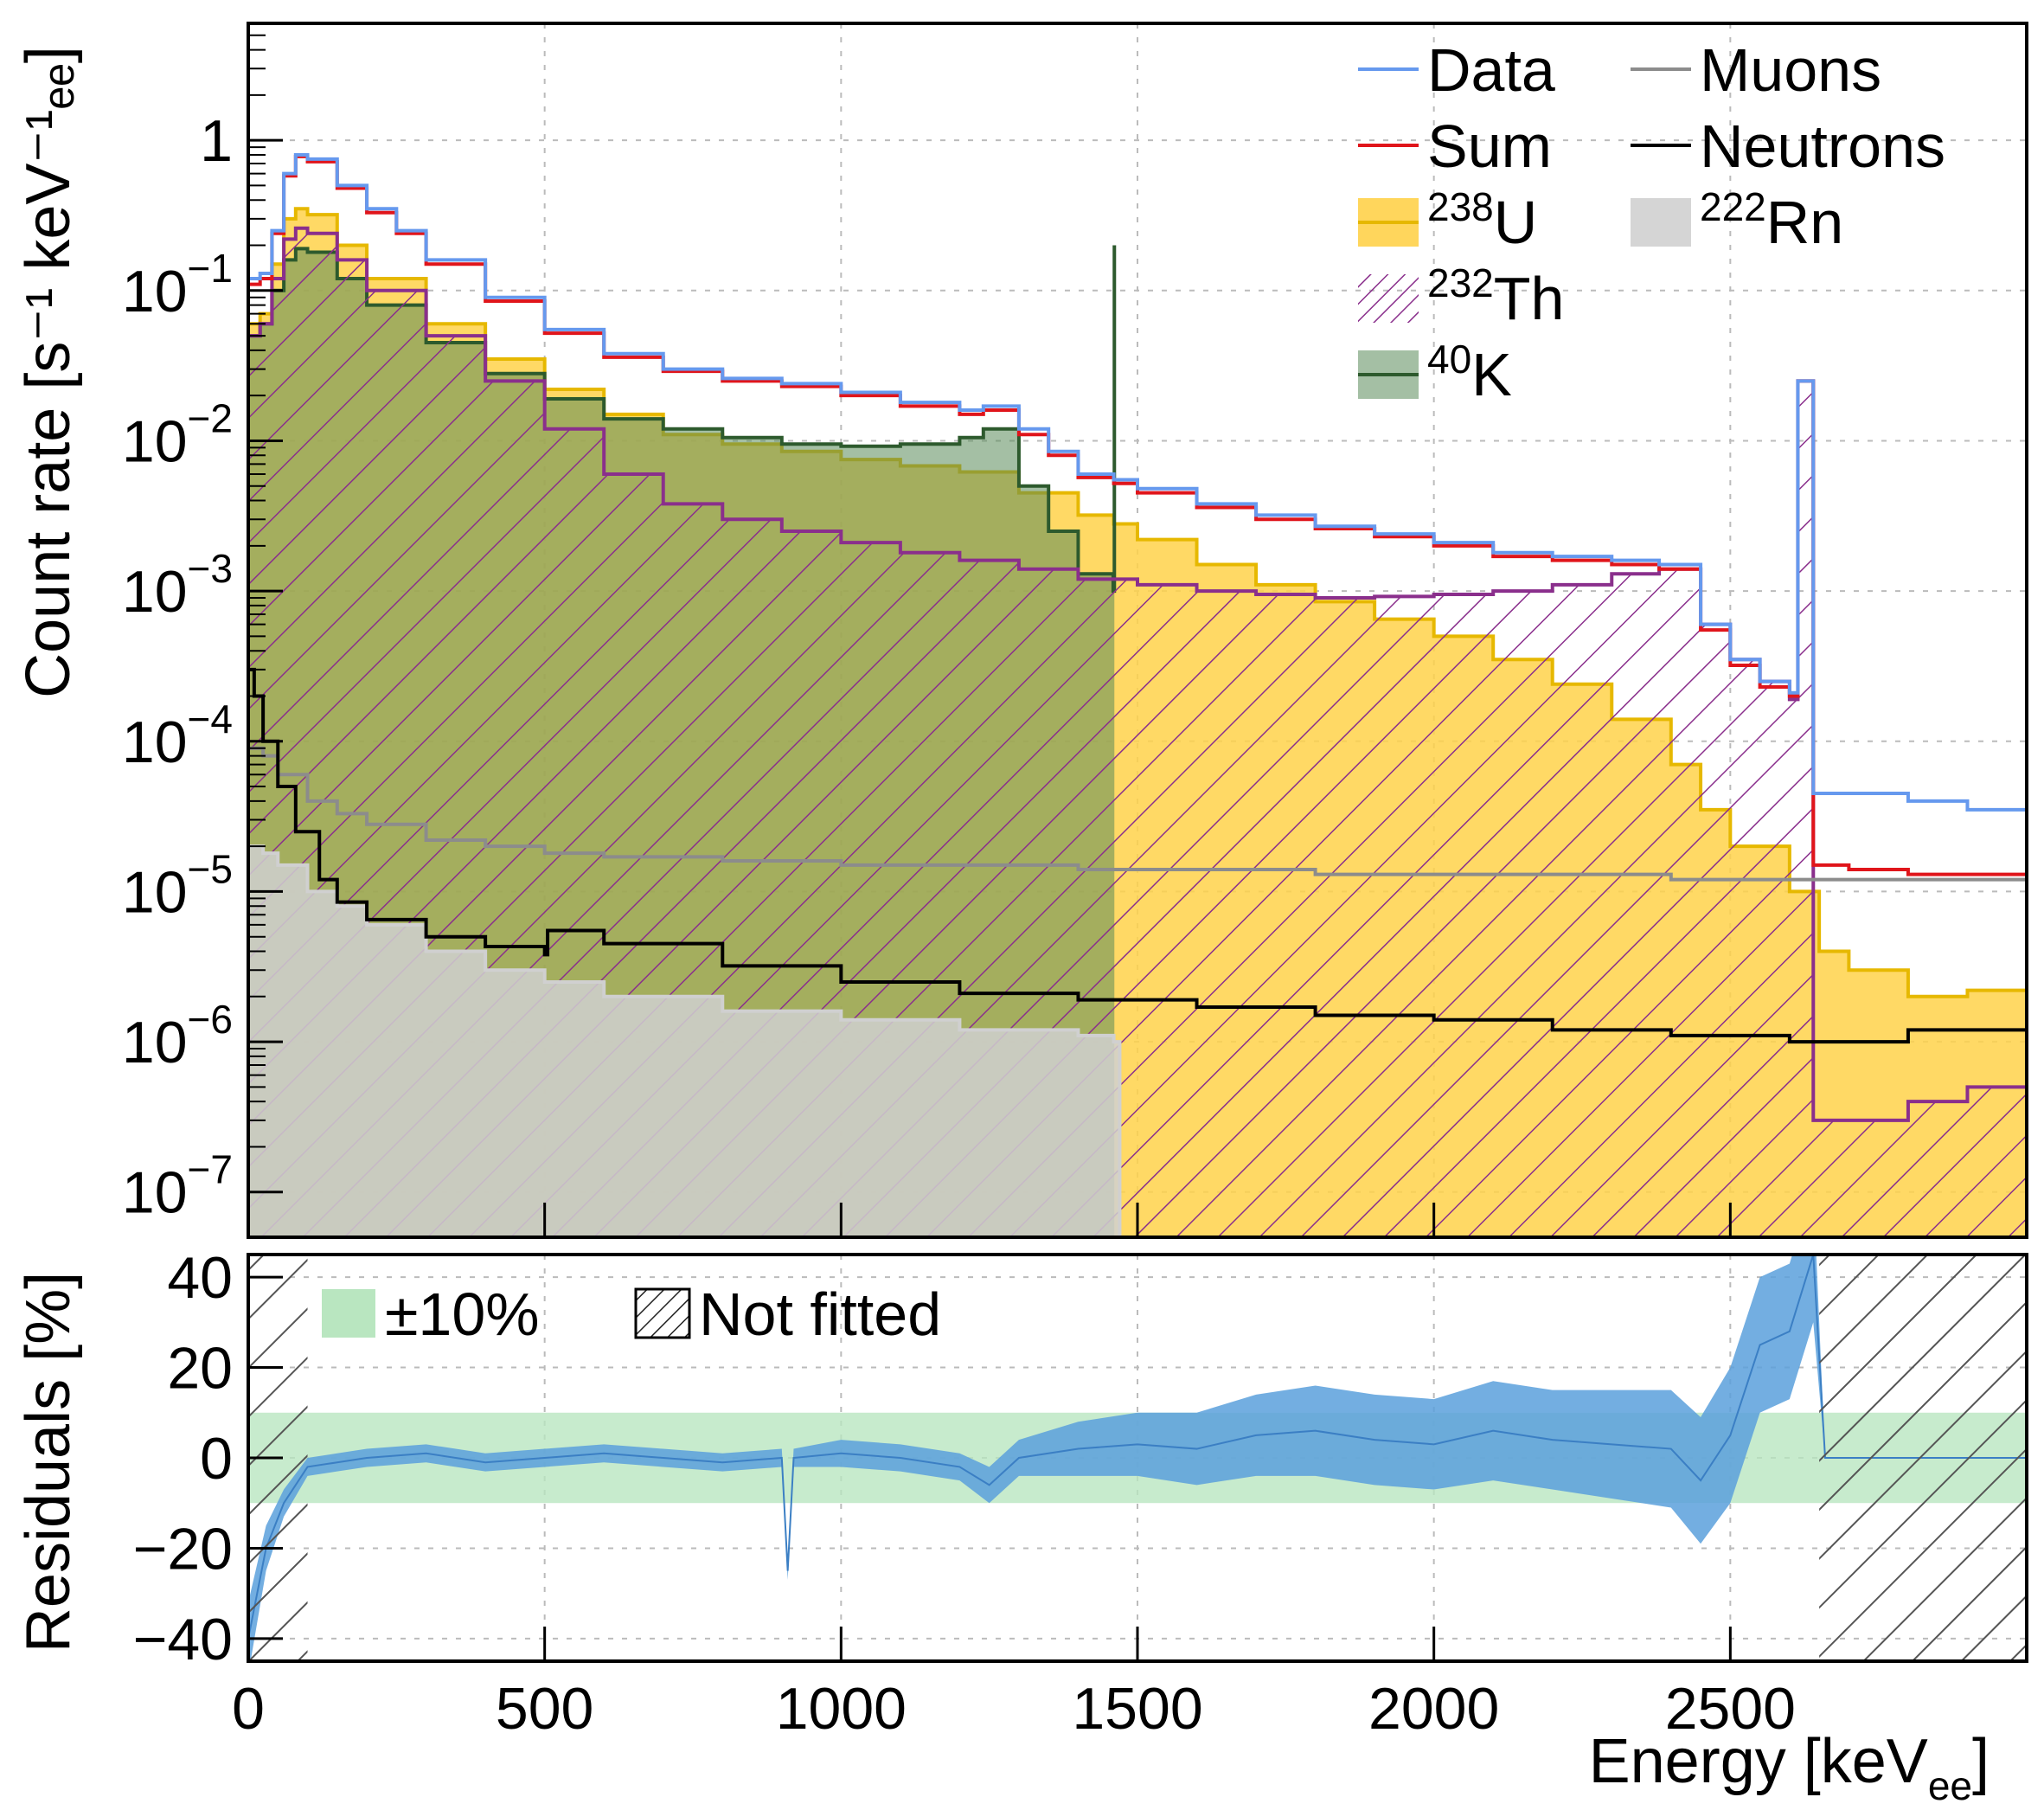  Describe the element at coordinates (1491, 70) in the screenshot. I see `legend-label-0: Data` at that location.